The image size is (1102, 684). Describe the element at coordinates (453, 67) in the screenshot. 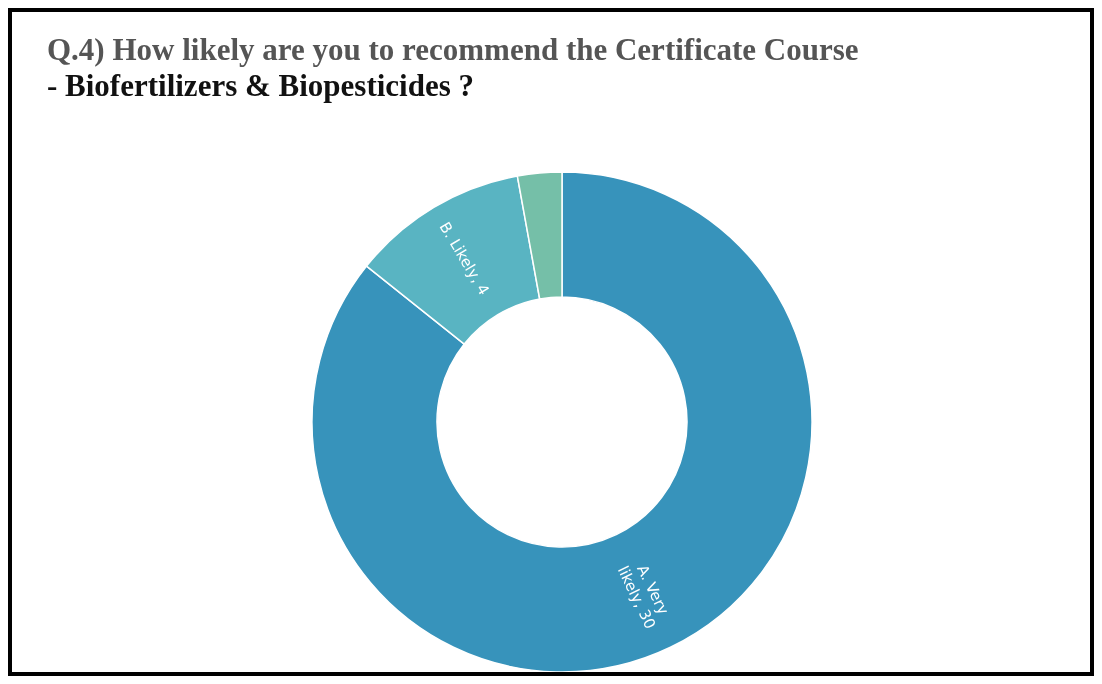

I see `chart-title: Q.4) How likely are you to recommend the Certificate Course - Biofertilizers & Biopesticides ?` at that location.